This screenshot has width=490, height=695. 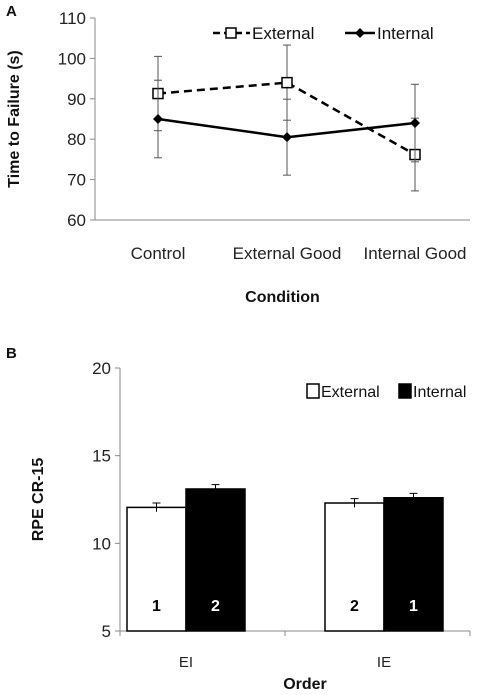 I want to click on data-point-external, so click(x=287, y=82).